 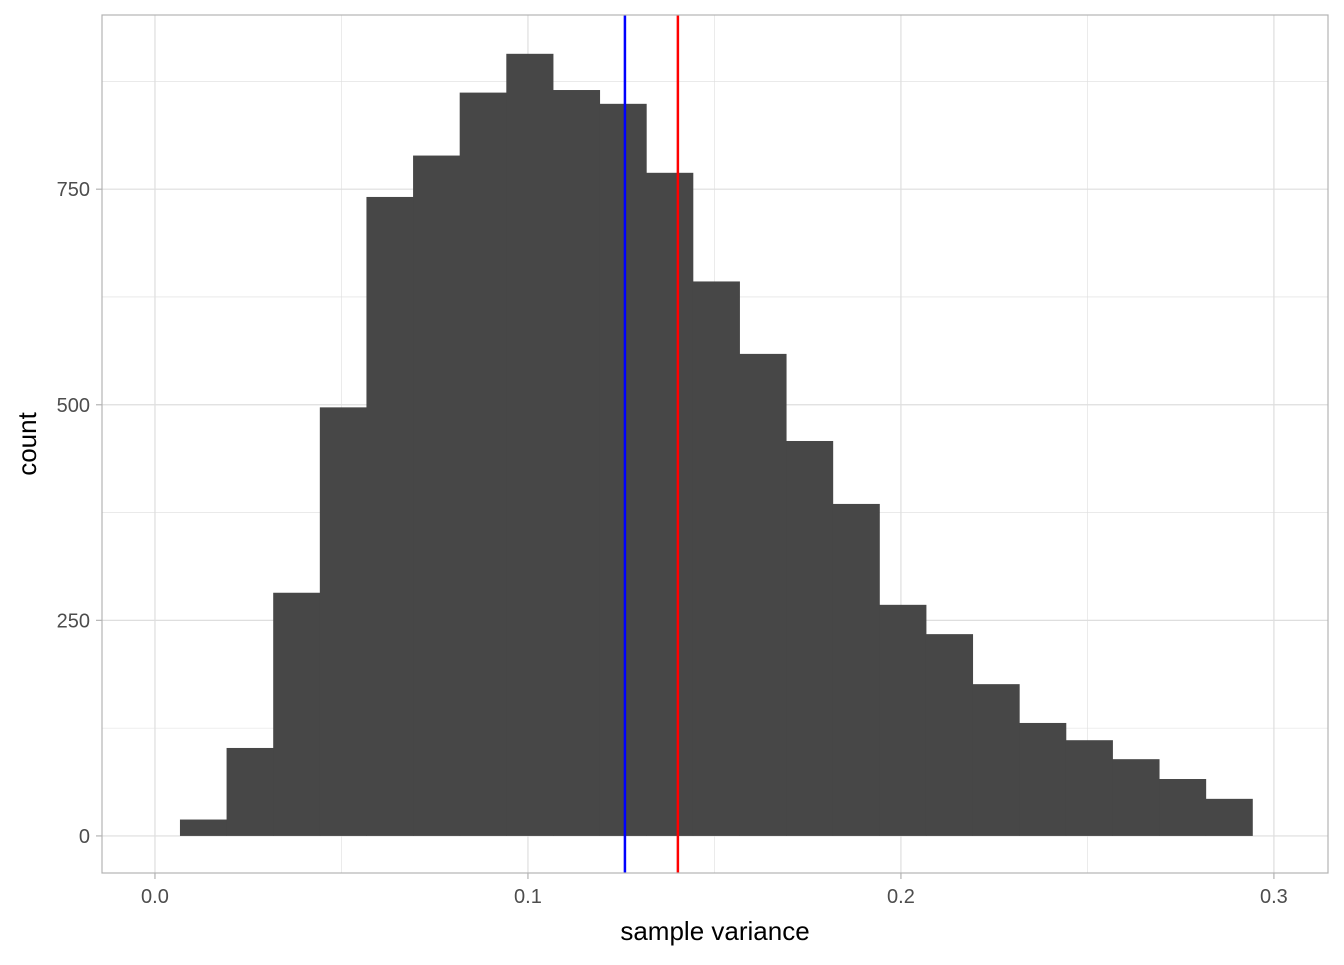 I want to click on reference-lines, so click(x=651, y=444).